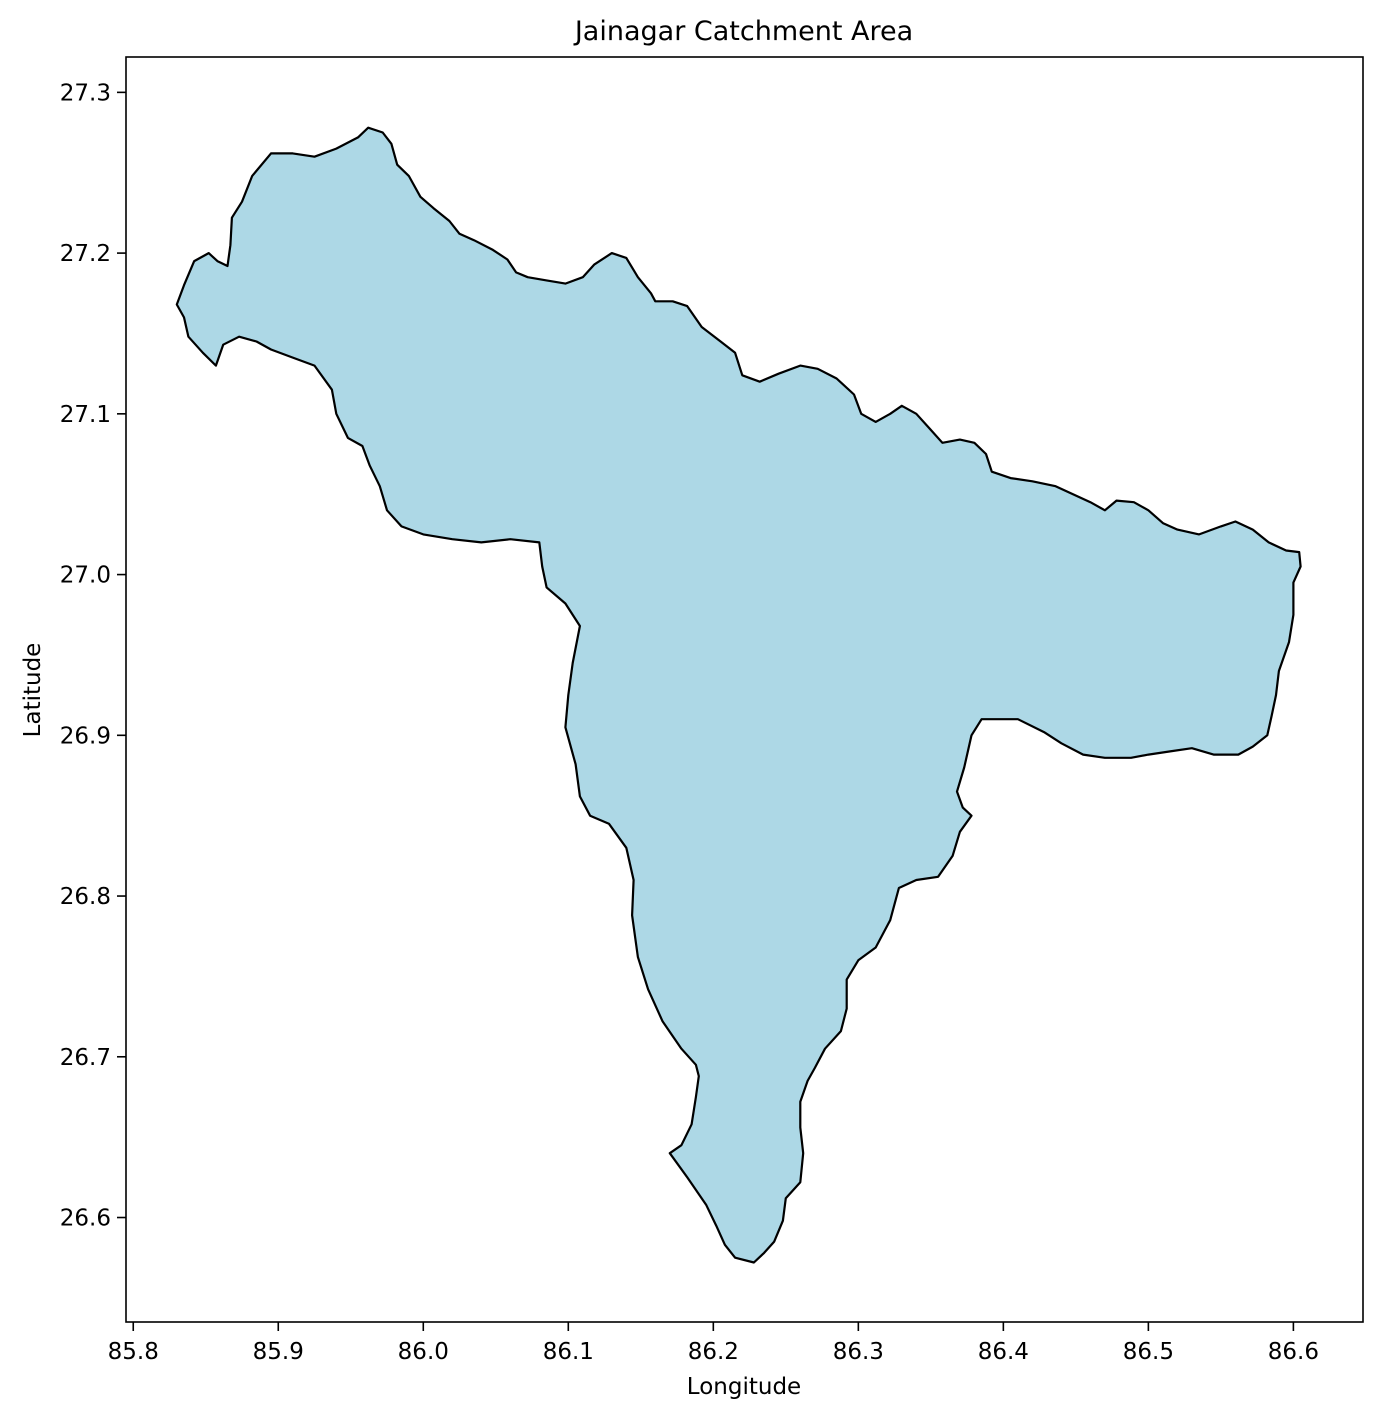 The width and height of the screenshot is (1381, 1417). Describe the element at coordinates (85, 576) in the screenshot. I see `y-tick-label: 27.0` at that location.